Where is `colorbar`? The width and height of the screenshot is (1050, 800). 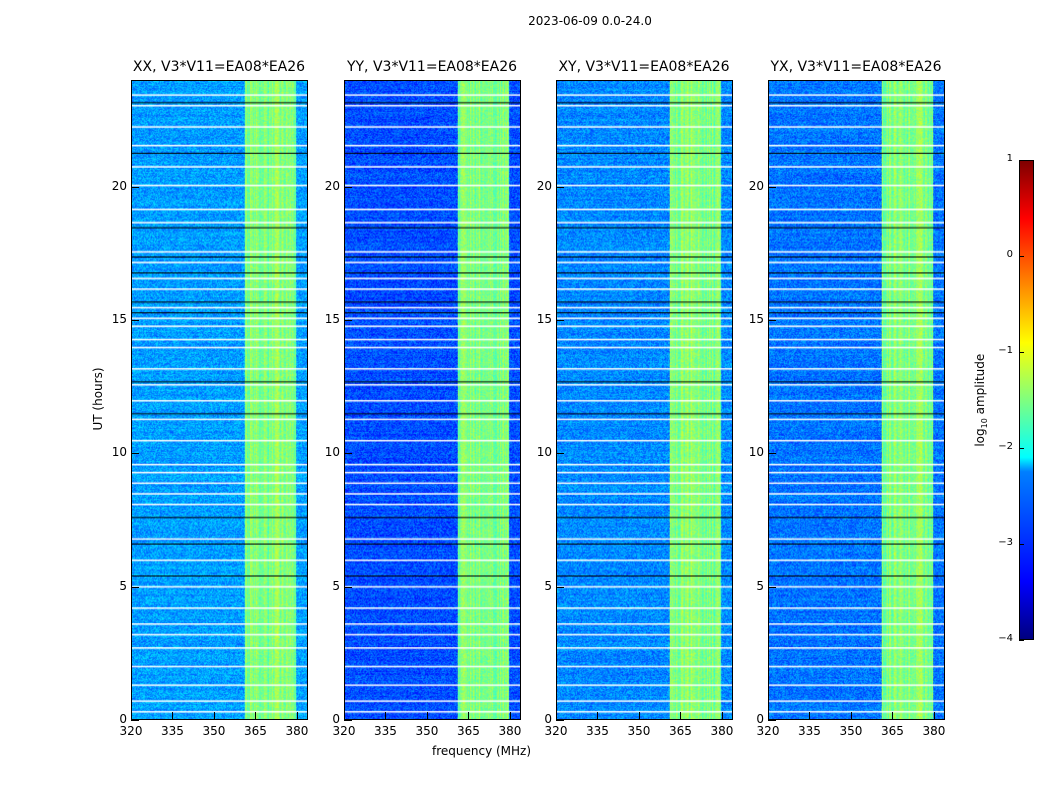 colorbar is located at coordinates (1026, 400).